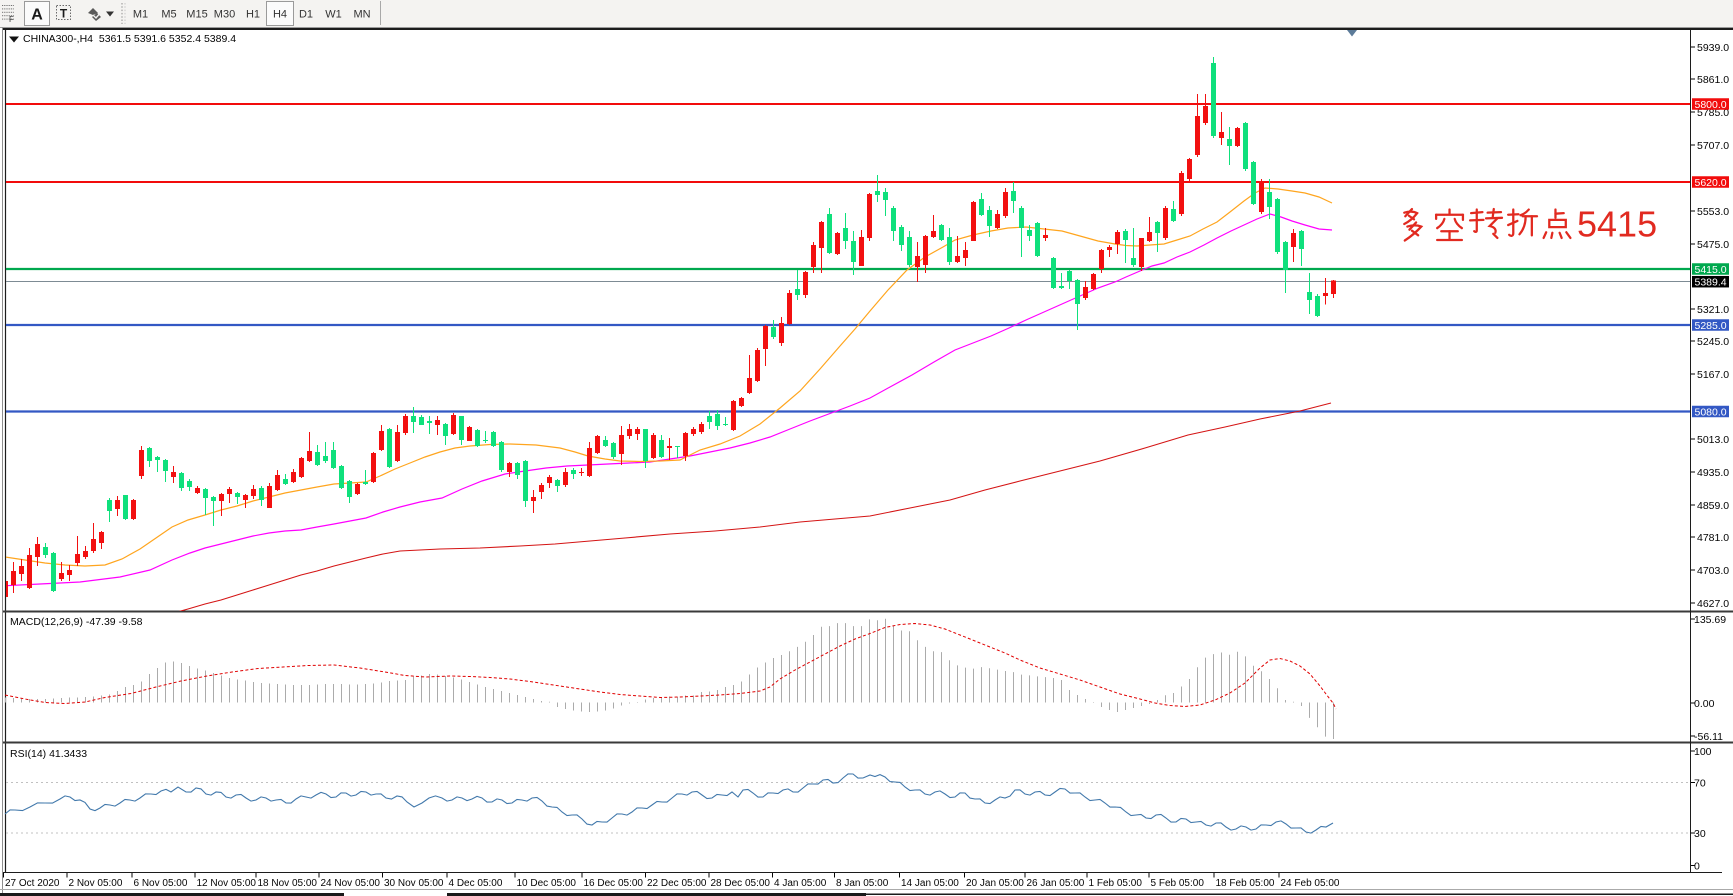 The height and width of the screenshot is (896, 1733). I want to click on svg-text: 26 Jan 05:00, so click(1056, 883).